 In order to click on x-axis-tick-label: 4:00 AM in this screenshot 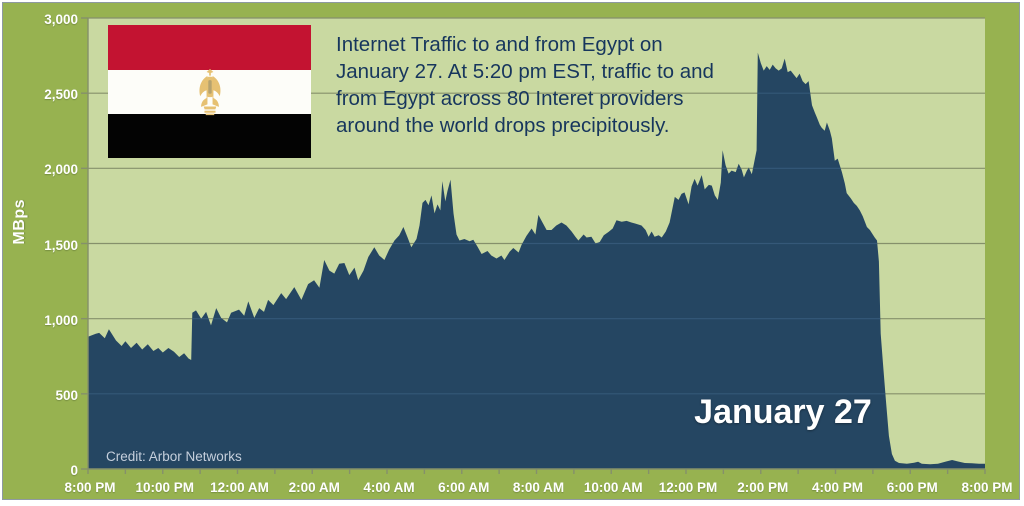, I will do `click(389, 487)`.